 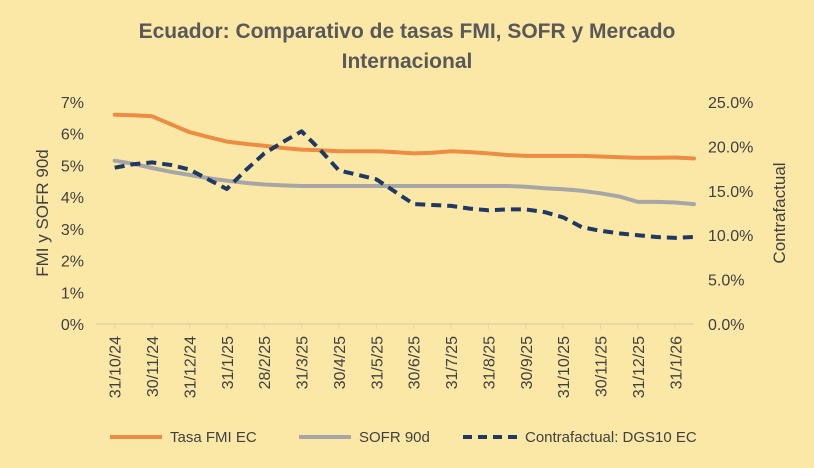 I want to click on x-tick-label: 30/6/25, so click(x=415, y=362).